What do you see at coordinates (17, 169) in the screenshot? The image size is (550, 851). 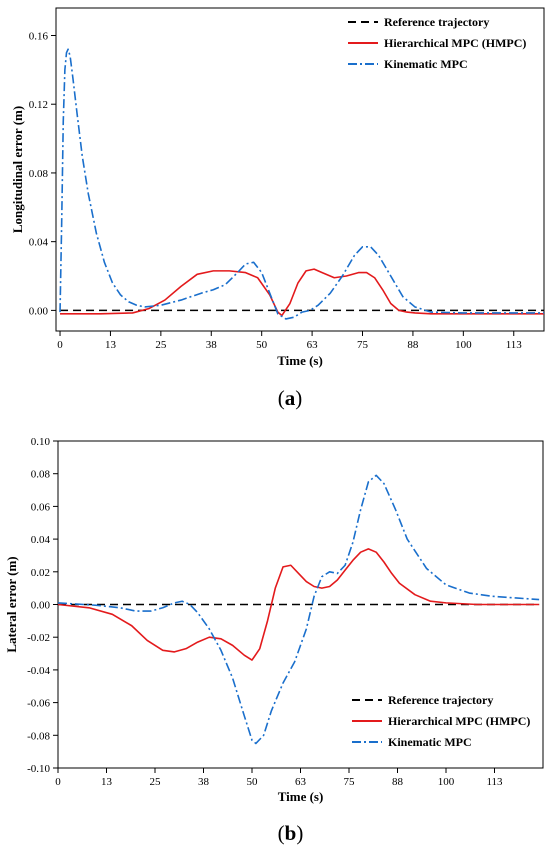 I see `y-axis-title: Longitudinal error (m)` at bounding box center [17, 169].